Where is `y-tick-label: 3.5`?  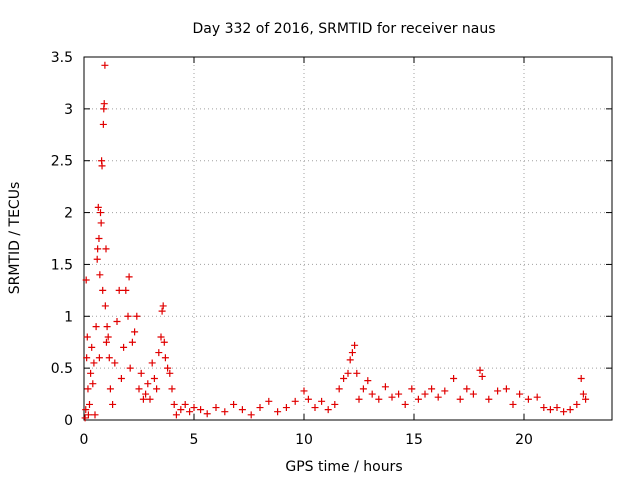 y-tick-label: 3.5 is located at coordinates (62, 58).